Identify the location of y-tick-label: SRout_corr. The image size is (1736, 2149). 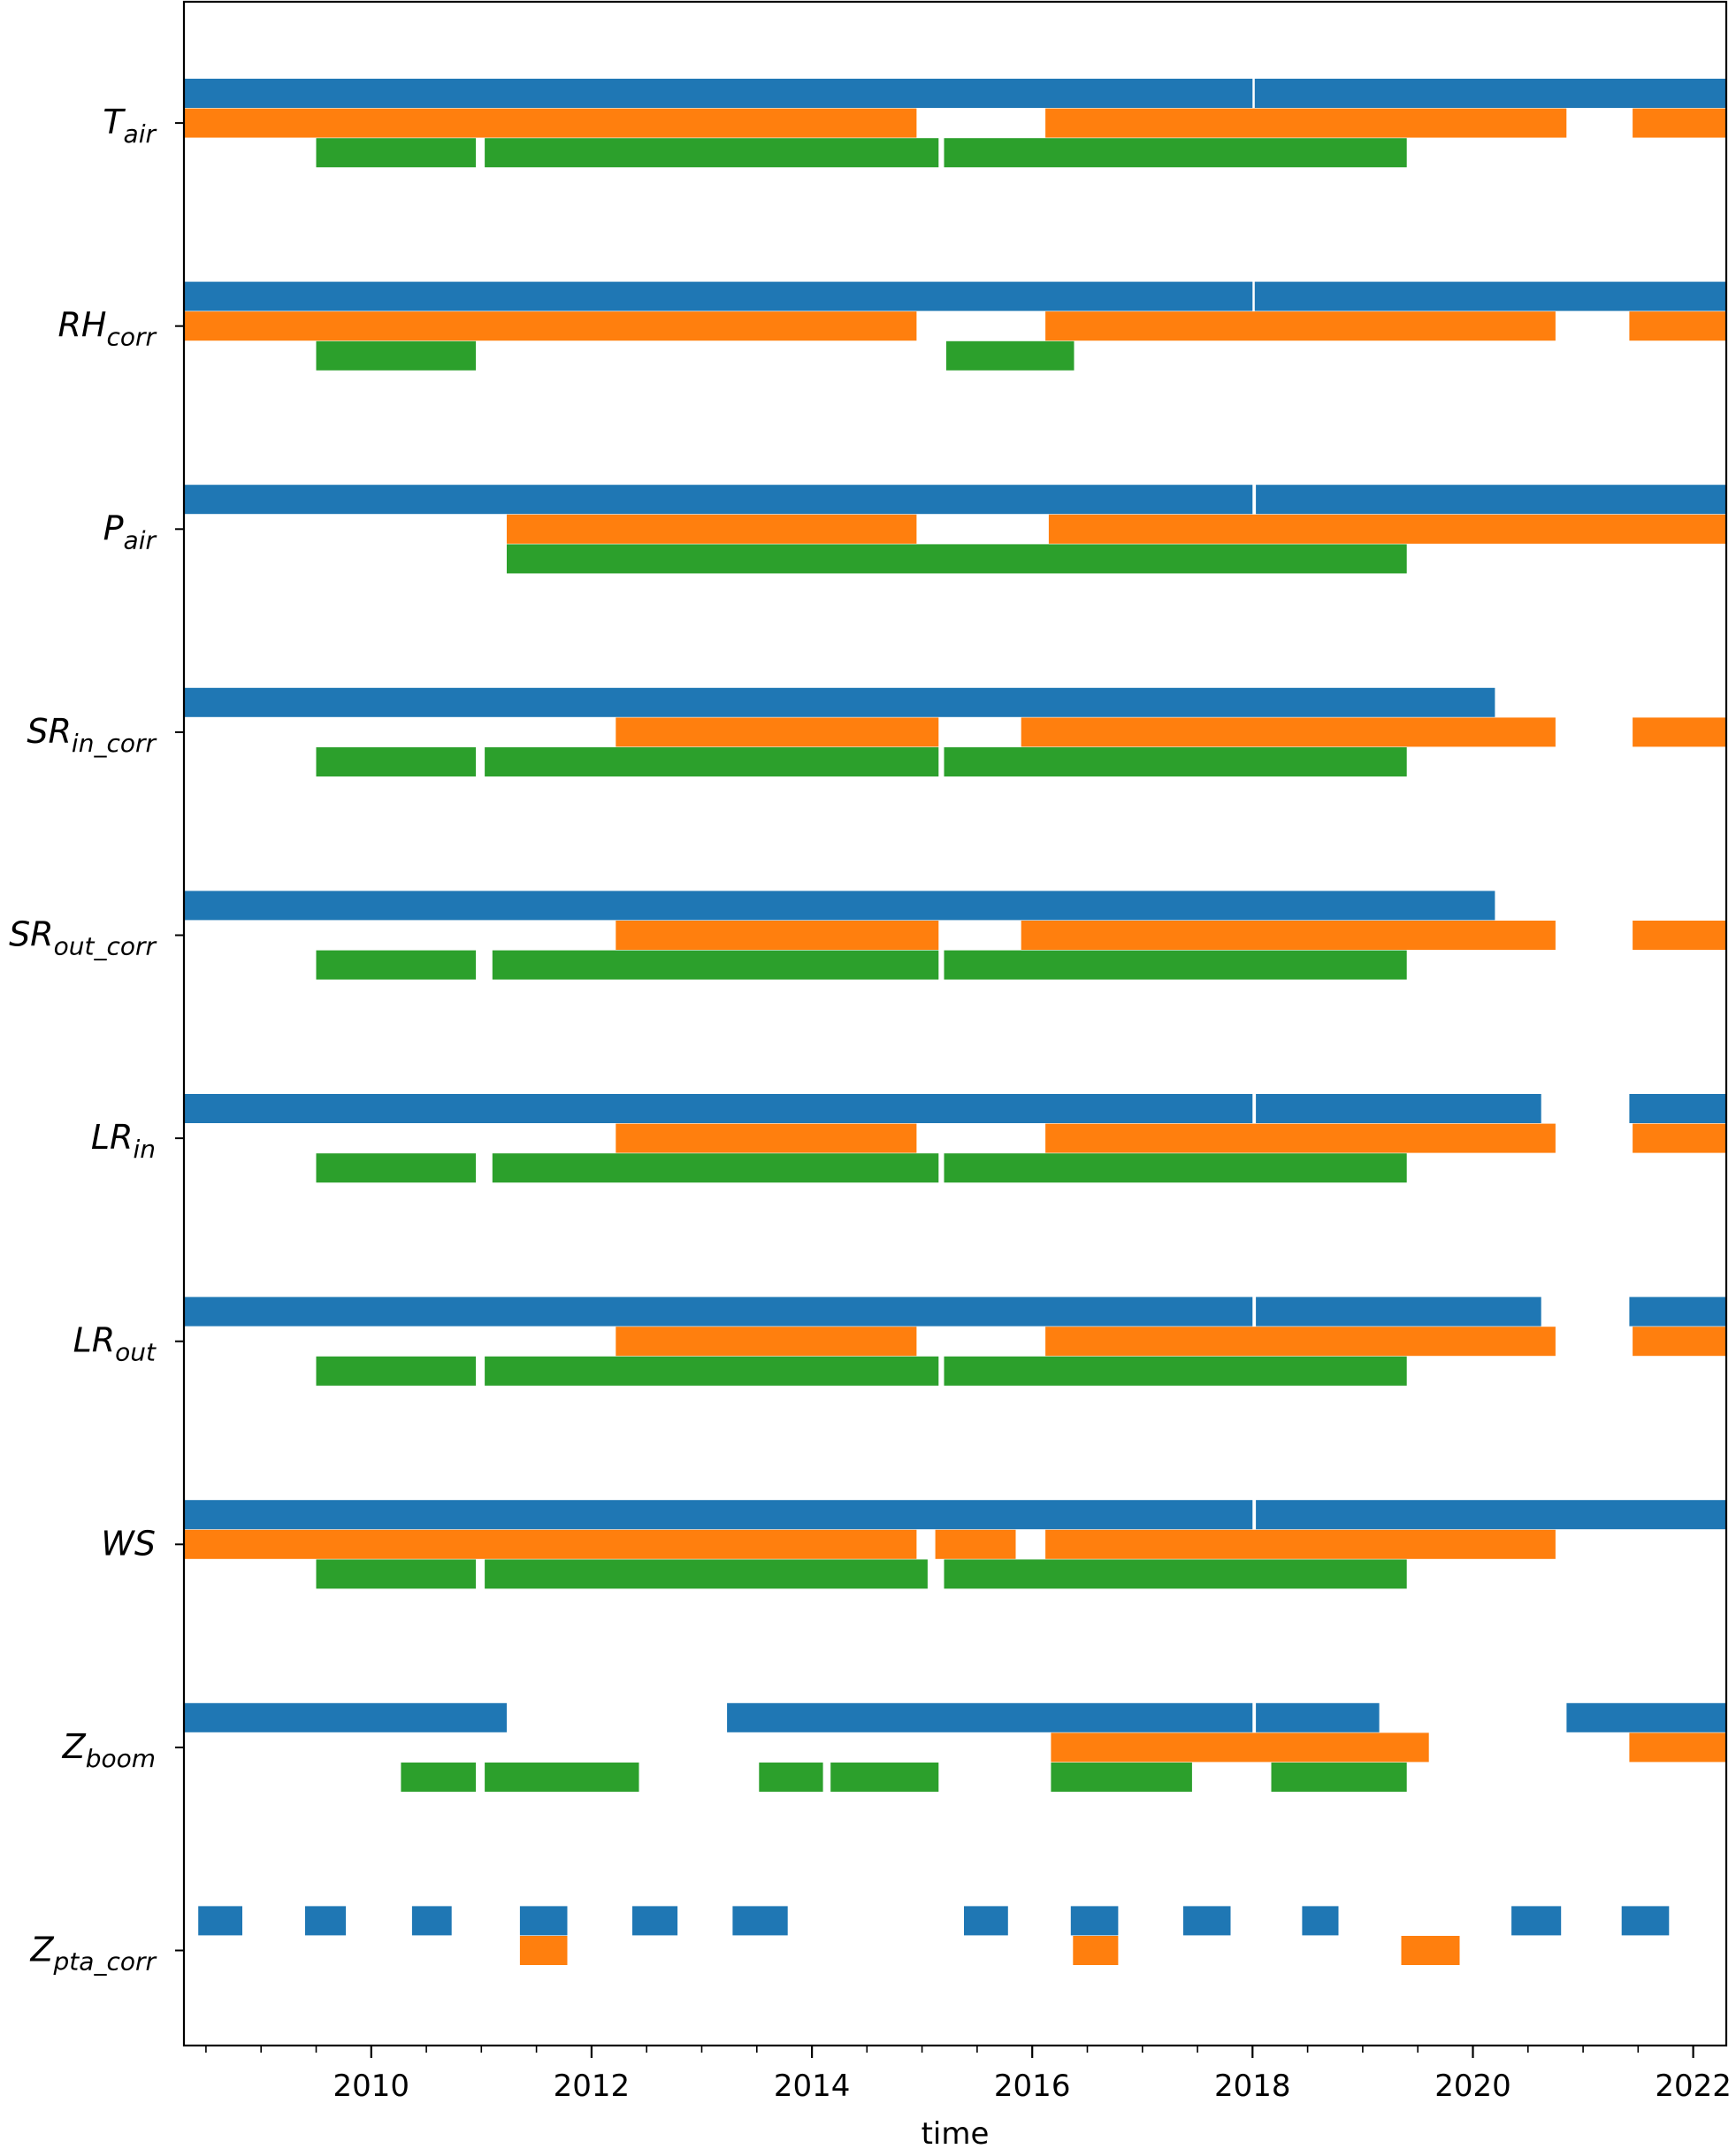
(83, 938).